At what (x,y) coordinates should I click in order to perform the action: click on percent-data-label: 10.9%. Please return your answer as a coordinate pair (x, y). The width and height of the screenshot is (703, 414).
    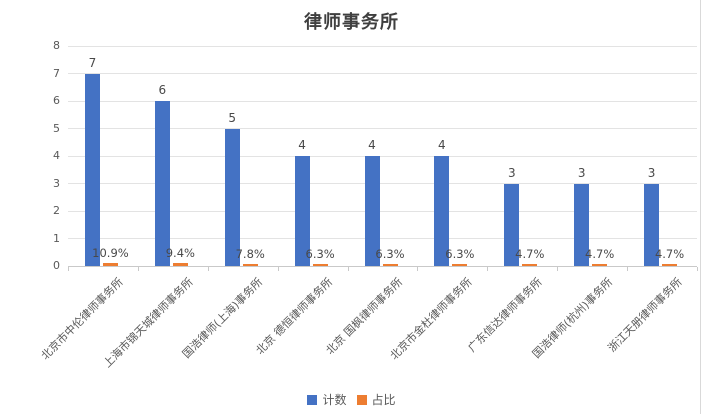
    Looking at the image, I should click on (110, 253).